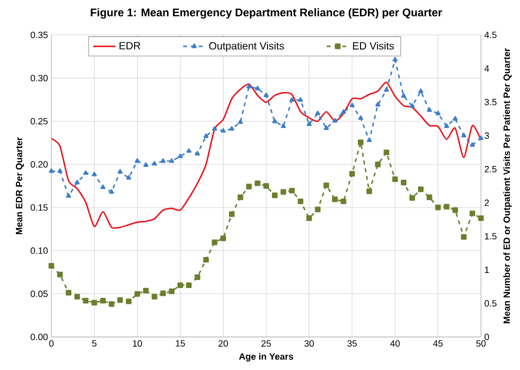  I want to click on x-tick-label: 5, so click(94, 343).